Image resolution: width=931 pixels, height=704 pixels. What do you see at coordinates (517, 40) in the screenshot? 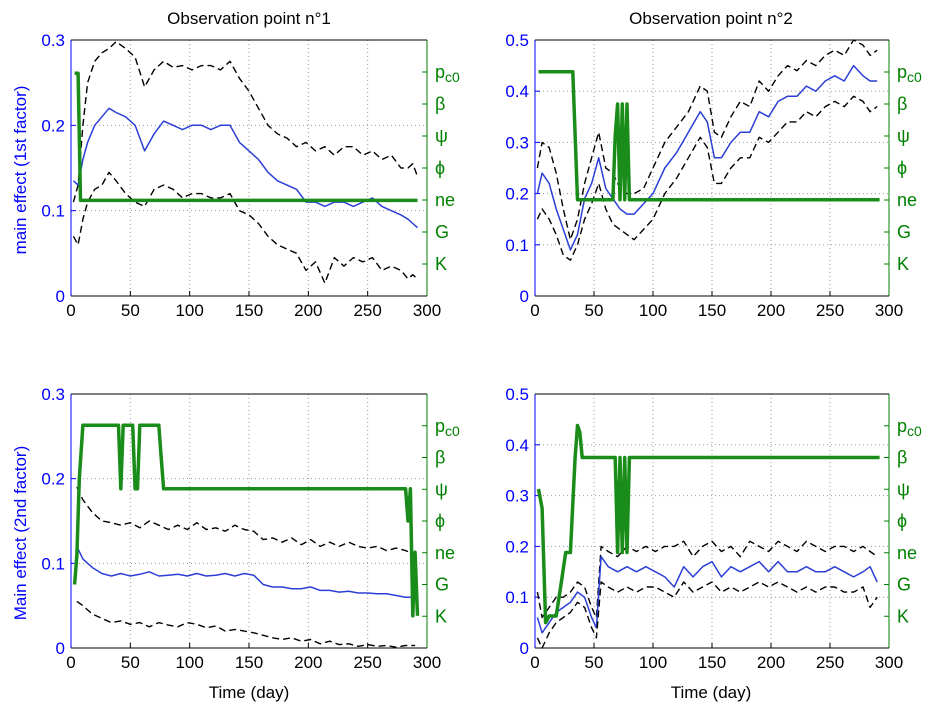
I see `subplot-2-ytick-label: 0.5` at bounding box center [517, 40].